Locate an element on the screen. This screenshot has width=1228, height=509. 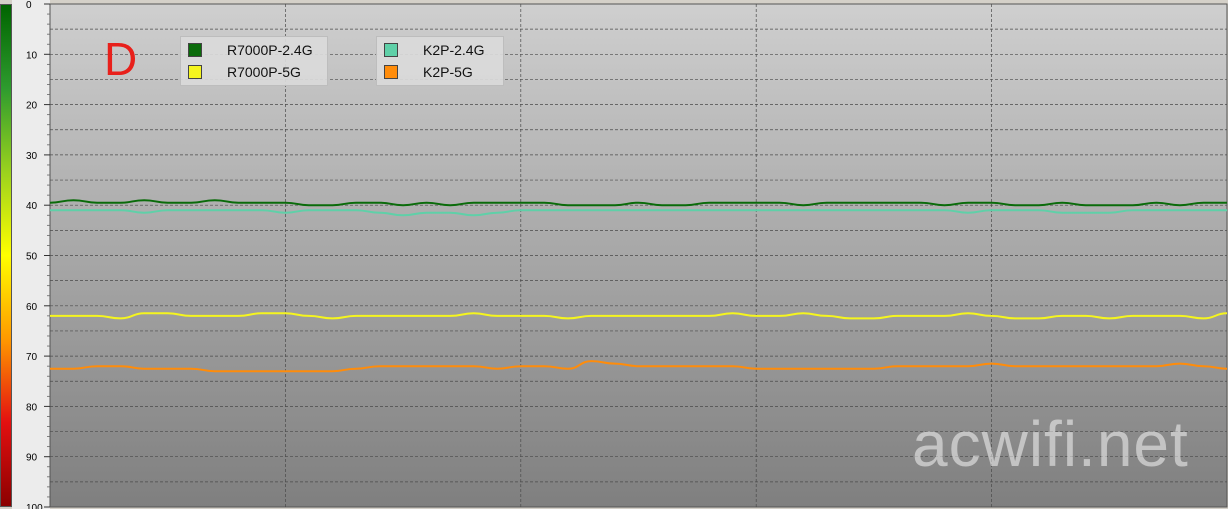
legend-label: K2P-5G is located at coordinates (448, 72).